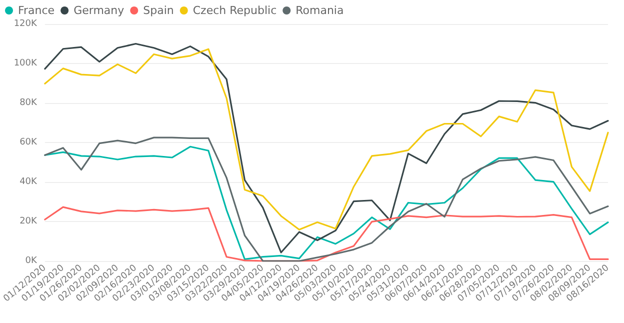 The width and height of the screenshot is (624, 323). I want to click on y-tick-label: 40K, so click(29, 182).